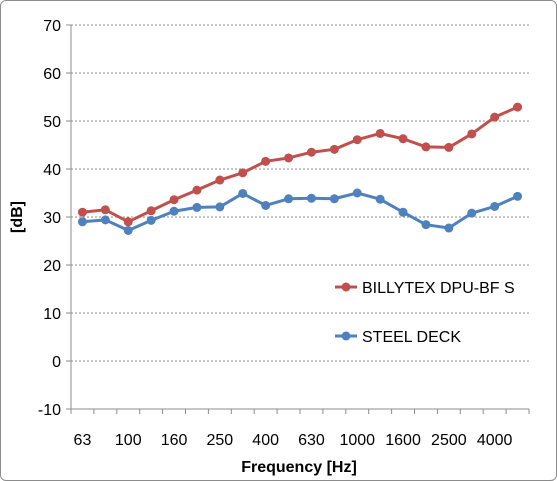 The height and width of the screenshot is (481, 557). Describe the element at coordinates (56, 362) in the screenshot. I see `y-tick-label: 0` at that location.